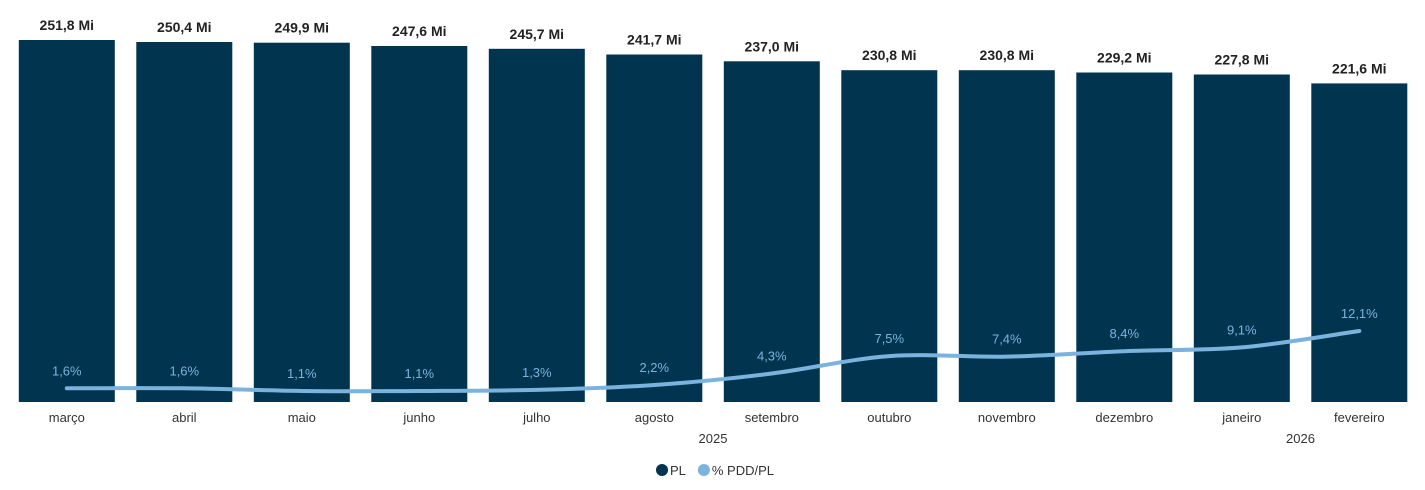 The width and height of the screenshot is (1425, 490). What do you see at coordinates (184, 417) in the screenshot?
I see `x-tick-label: abril` at bounding box center [184, 417].